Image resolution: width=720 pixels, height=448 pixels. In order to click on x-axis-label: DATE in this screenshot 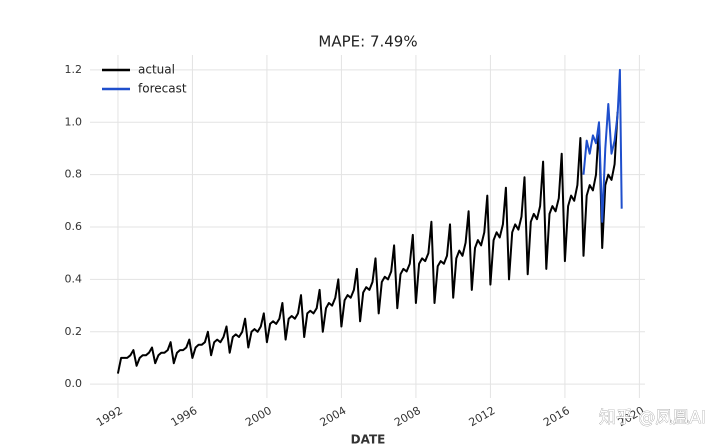, I will do `click(368, 440)`.